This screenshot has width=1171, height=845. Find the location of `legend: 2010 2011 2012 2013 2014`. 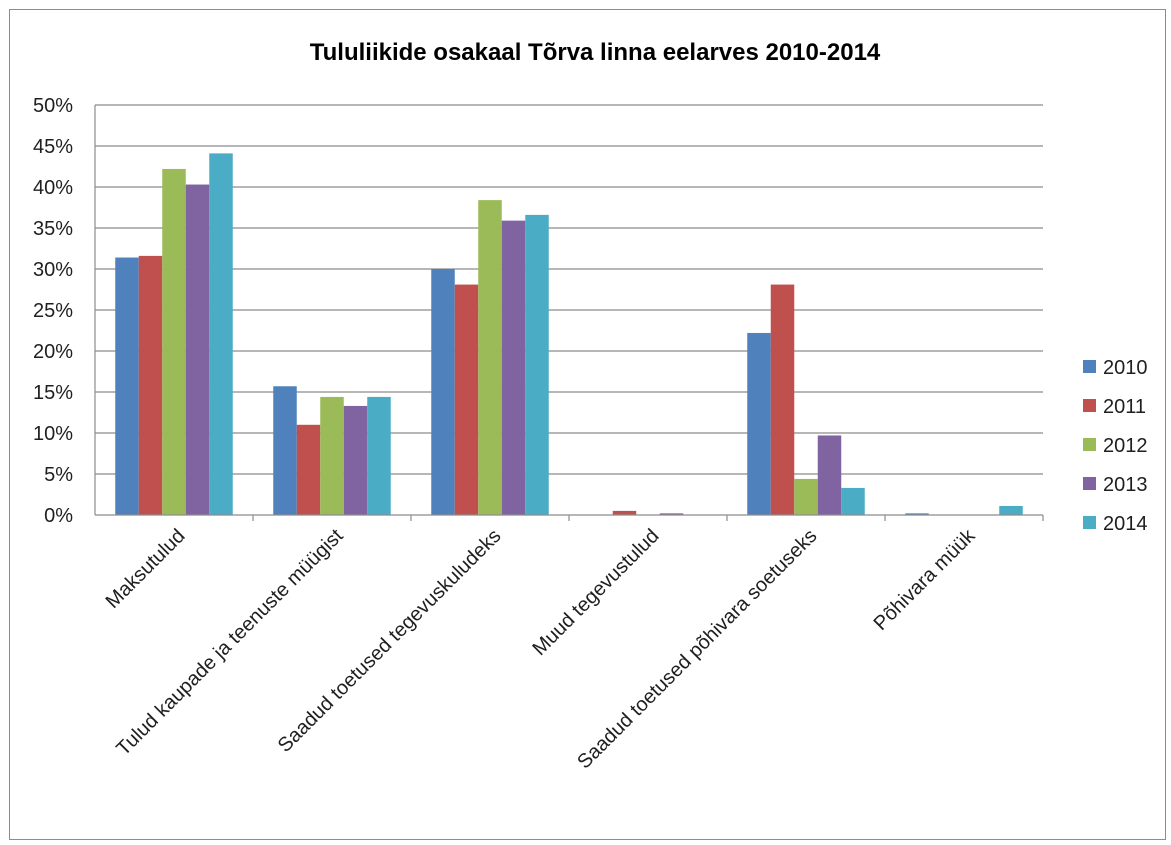

legend: 2010 2011 2012 2013 2014 is located at coordinates (1115, 446).